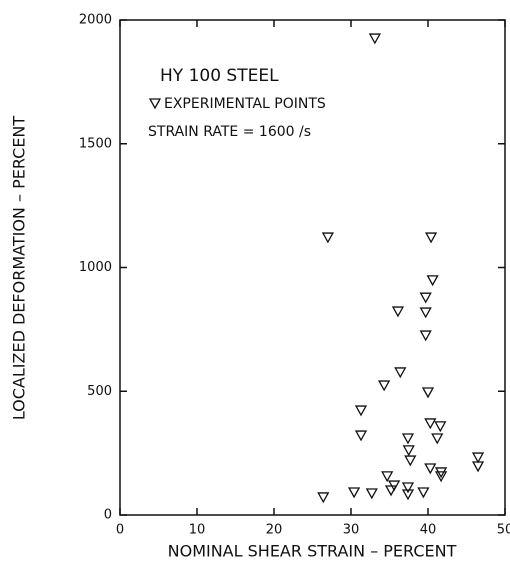 Image resolution: width=510 pixels, height=571 pixels. I want to click on x-tick-label: 30, so click(351, 530).